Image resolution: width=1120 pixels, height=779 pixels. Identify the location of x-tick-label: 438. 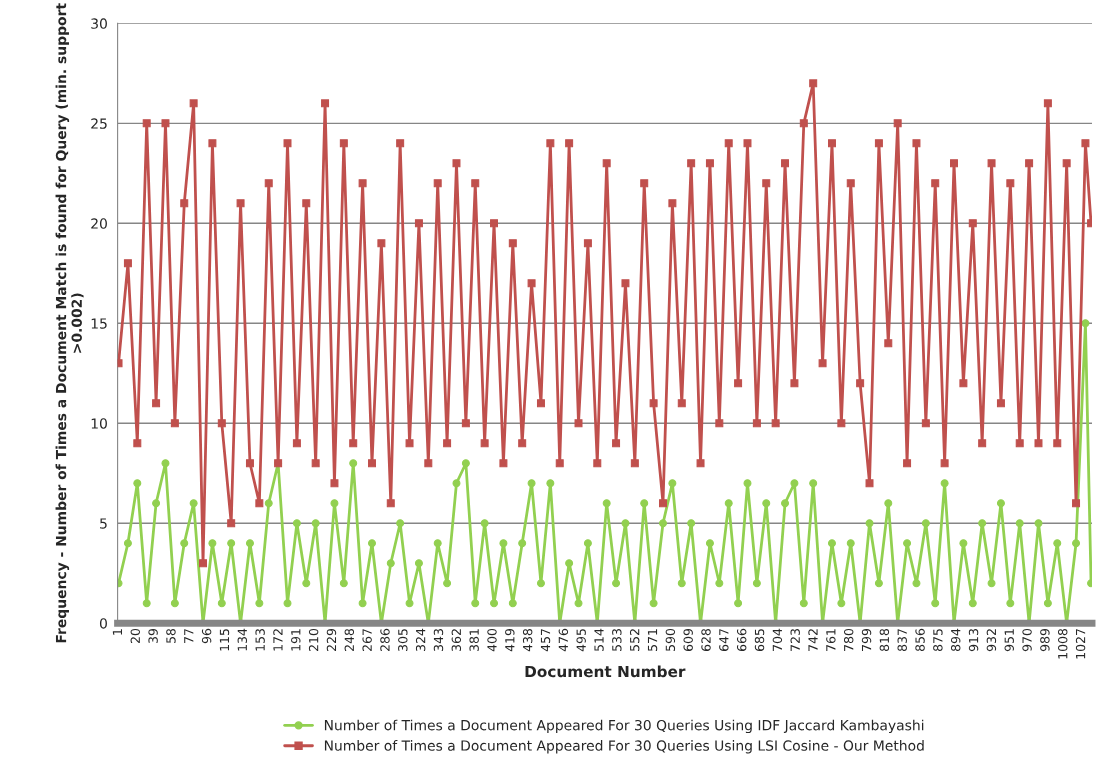
(527, 640).